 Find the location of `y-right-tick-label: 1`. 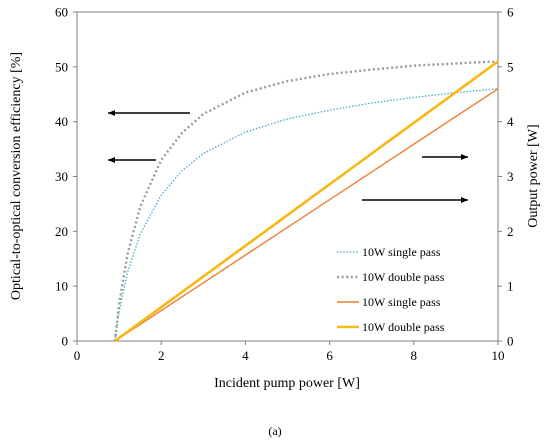

y-right-tick-label: 1 is located at coordinates (510, 286).